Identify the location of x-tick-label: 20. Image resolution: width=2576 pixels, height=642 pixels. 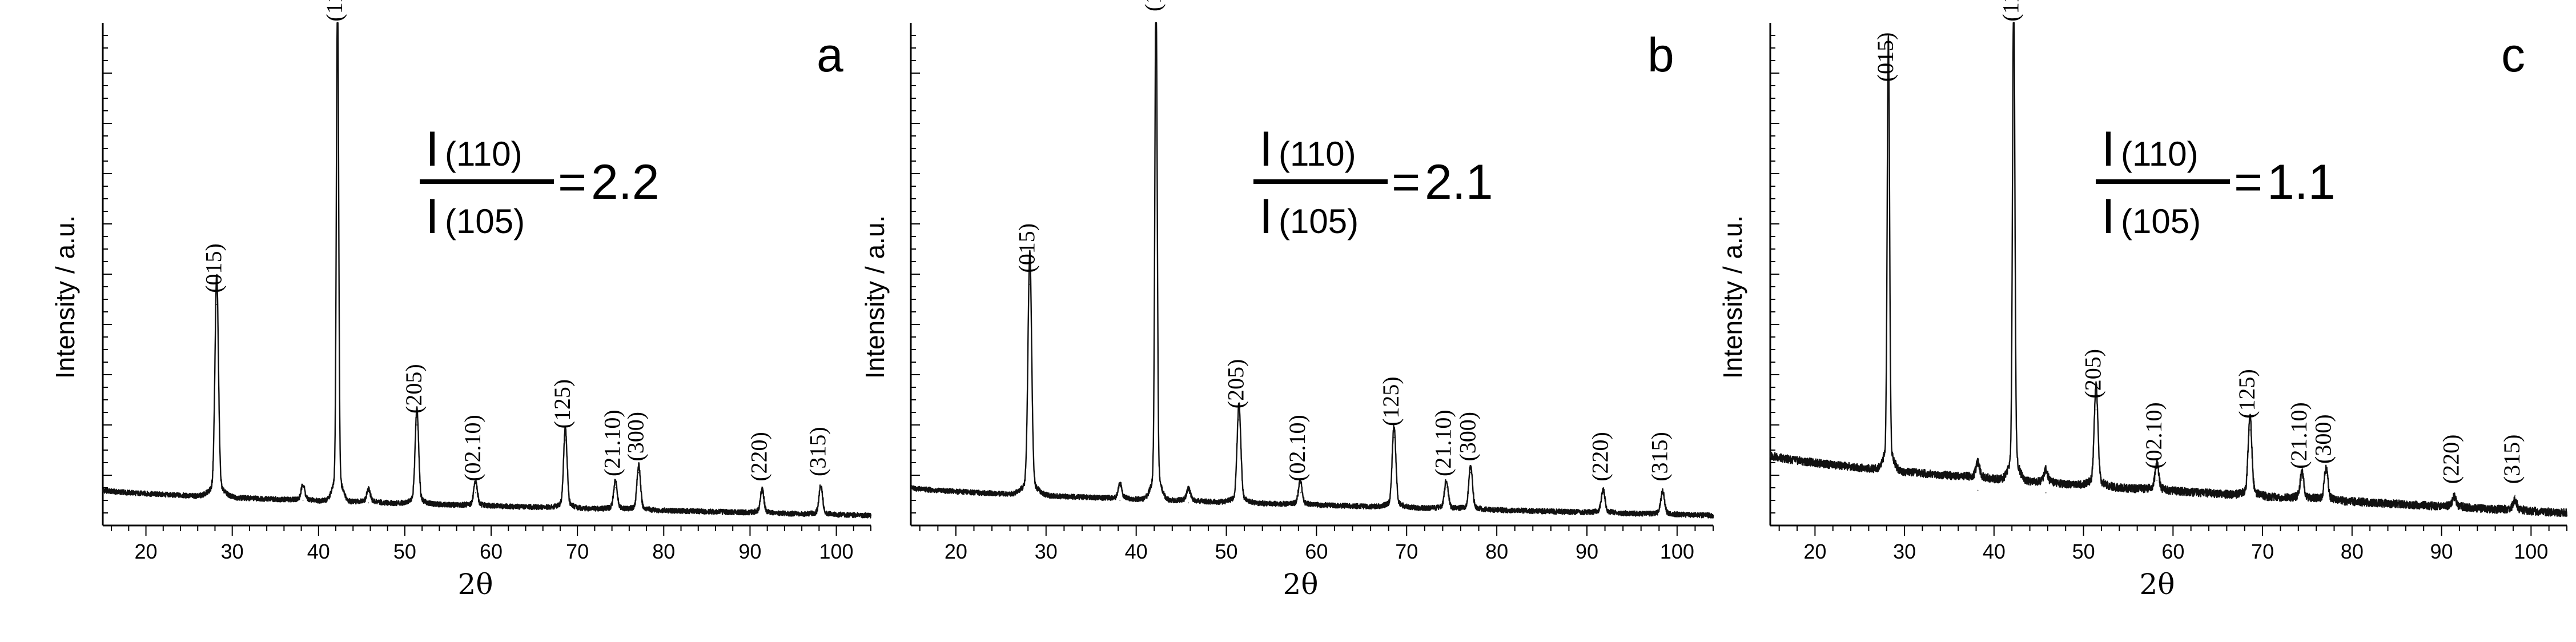
(956, 551).